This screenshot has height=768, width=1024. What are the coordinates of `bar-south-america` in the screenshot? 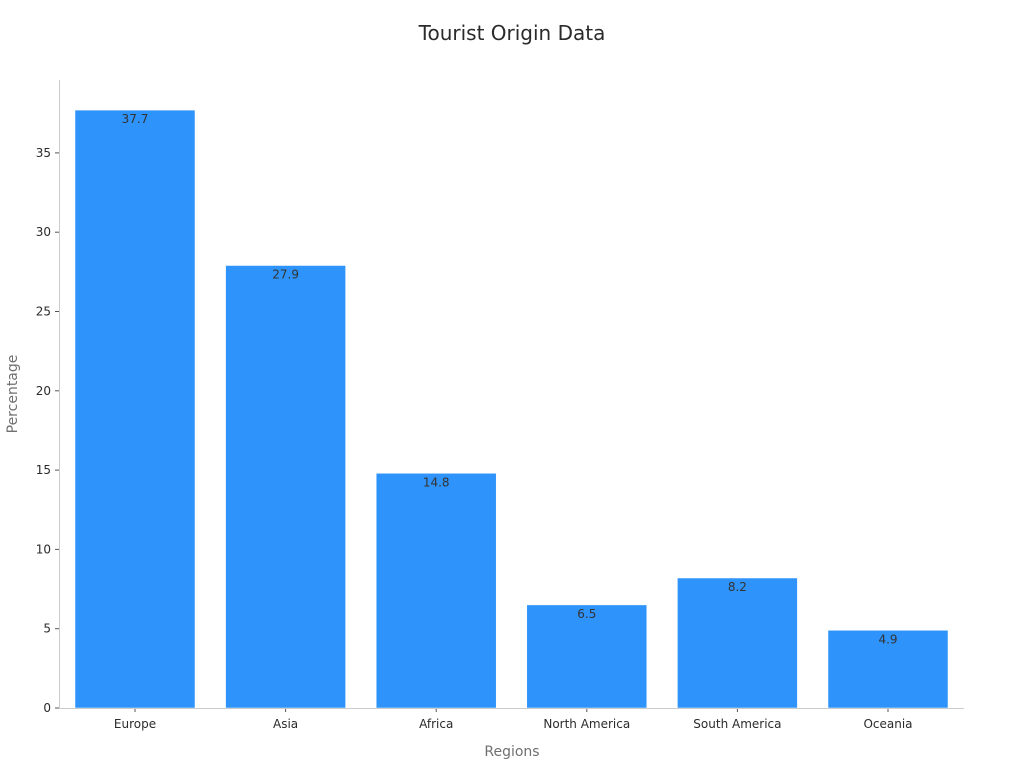 It's located at (737, 643).